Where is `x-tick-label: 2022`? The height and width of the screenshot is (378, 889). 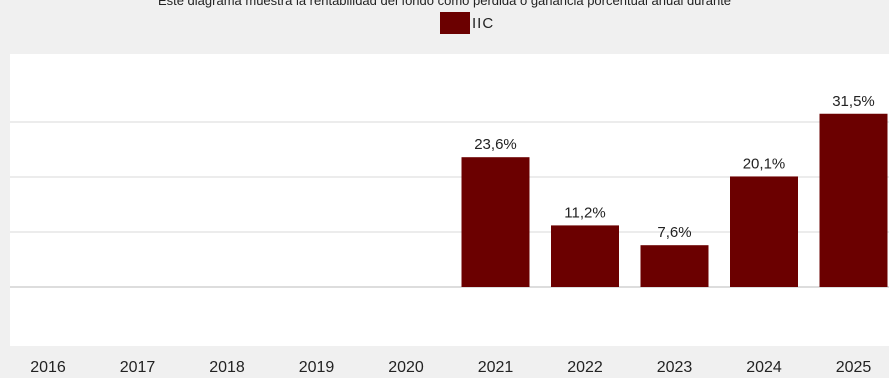 x-tick-label: 2022 is located at coordinates (585, 367).